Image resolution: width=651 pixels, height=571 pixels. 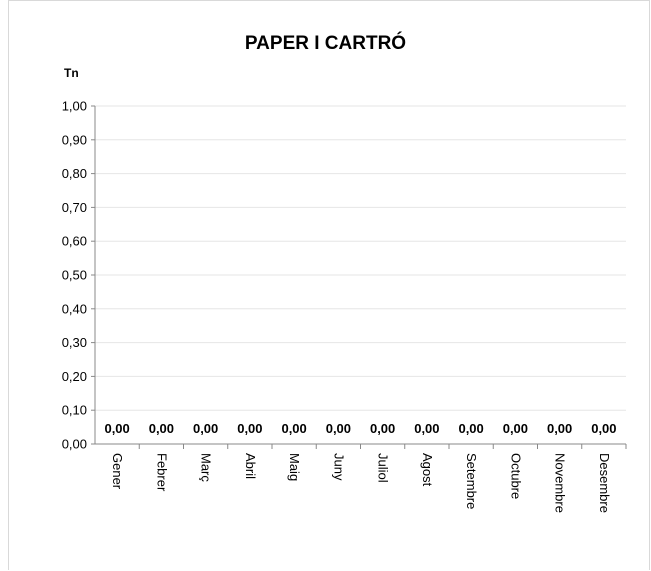 I want to click on x-tick-label: Maig, so click(x=294, y=467).